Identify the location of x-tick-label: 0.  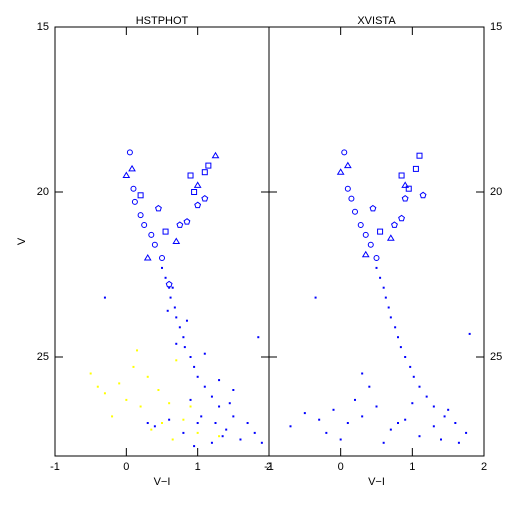
(341, 467).